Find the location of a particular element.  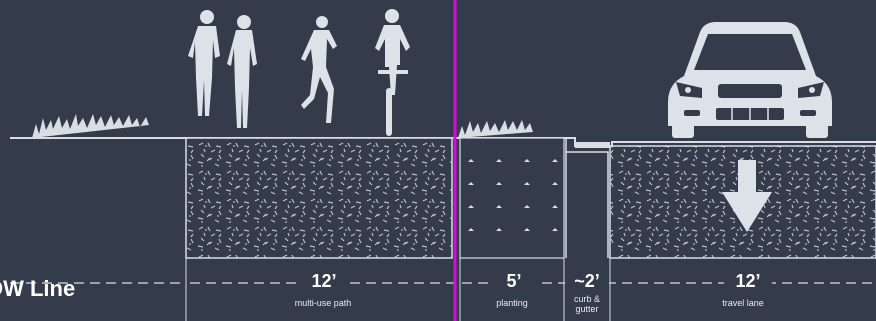

segment-label: multi-use path is located at coordinates (323, 303).